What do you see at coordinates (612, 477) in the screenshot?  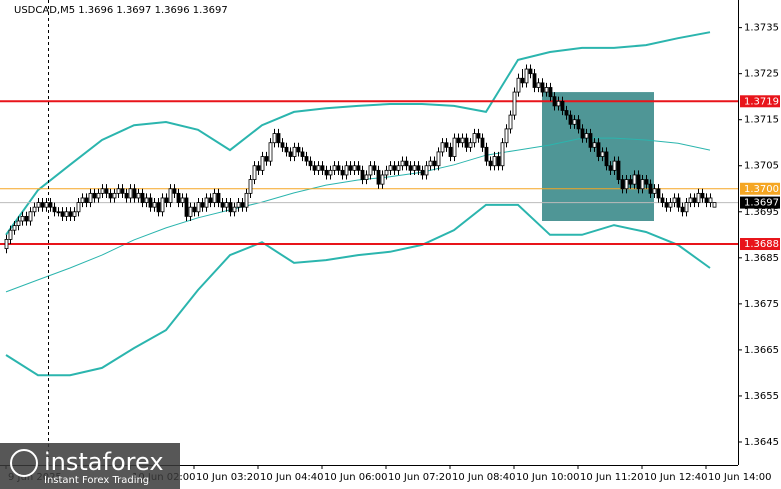 I see `x-tick-label: 10 Jun 11:20` at bounding box center [612, 477].